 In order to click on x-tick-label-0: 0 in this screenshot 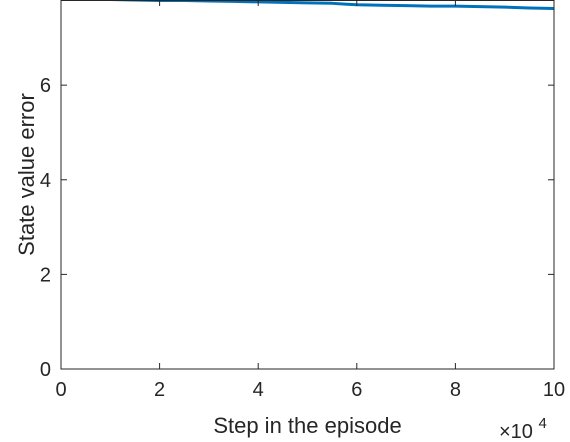, I will do `click(60, 390)`.